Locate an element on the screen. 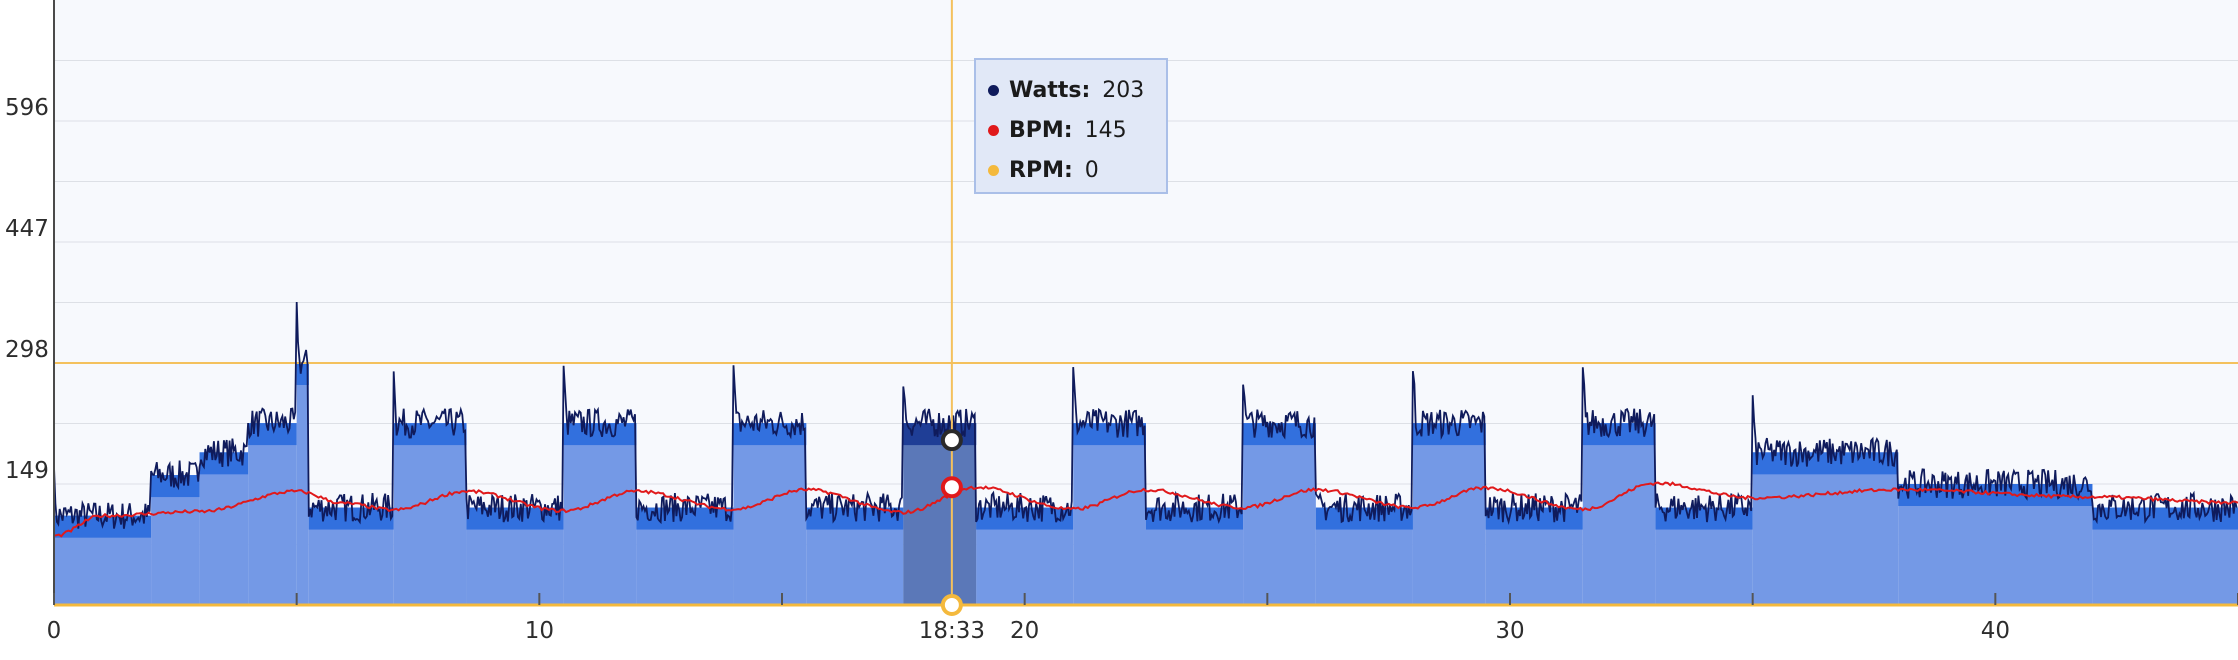 The width and height of the screenshot is (2238, 660). tooltip-watts-label: Watts: is located at coordinates (1050, 90).